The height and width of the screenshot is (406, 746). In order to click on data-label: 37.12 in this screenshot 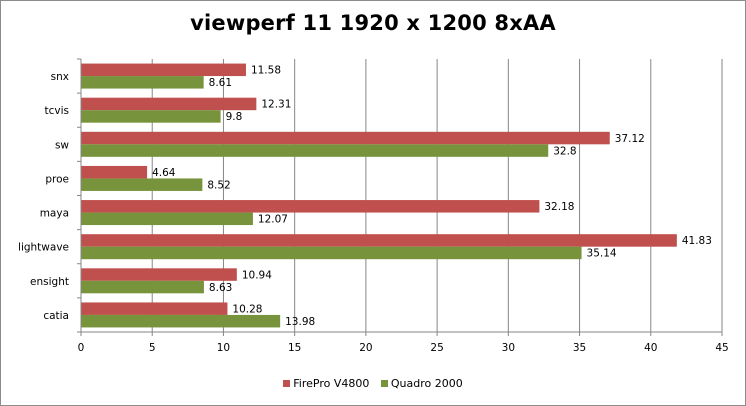, I will do `click(630, 139)`.